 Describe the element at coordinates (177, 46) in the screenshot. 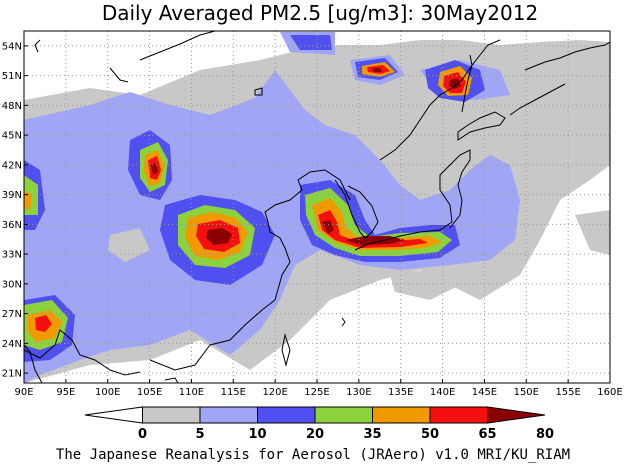

I see `north-coast` at that location.